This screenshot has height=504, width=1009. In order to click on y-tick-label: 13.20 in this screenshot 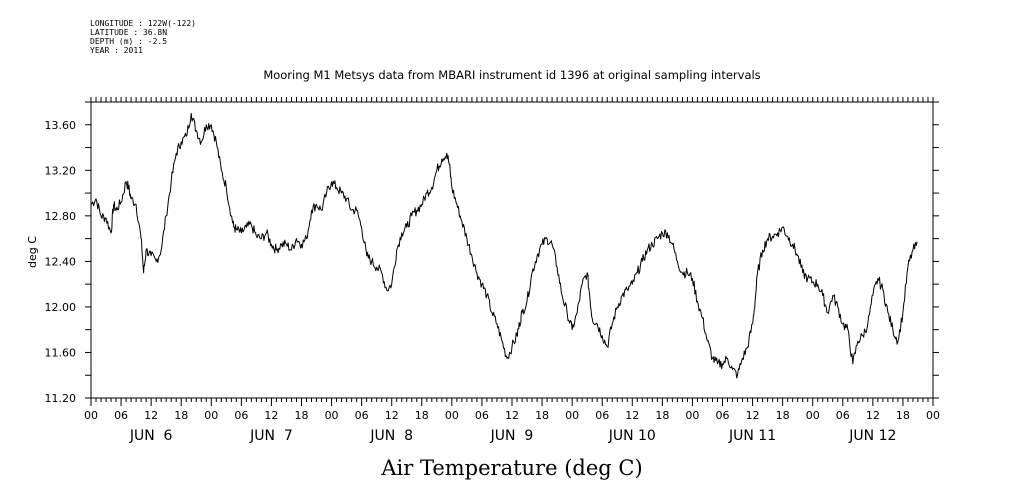, I will do `click(61, 170)`.